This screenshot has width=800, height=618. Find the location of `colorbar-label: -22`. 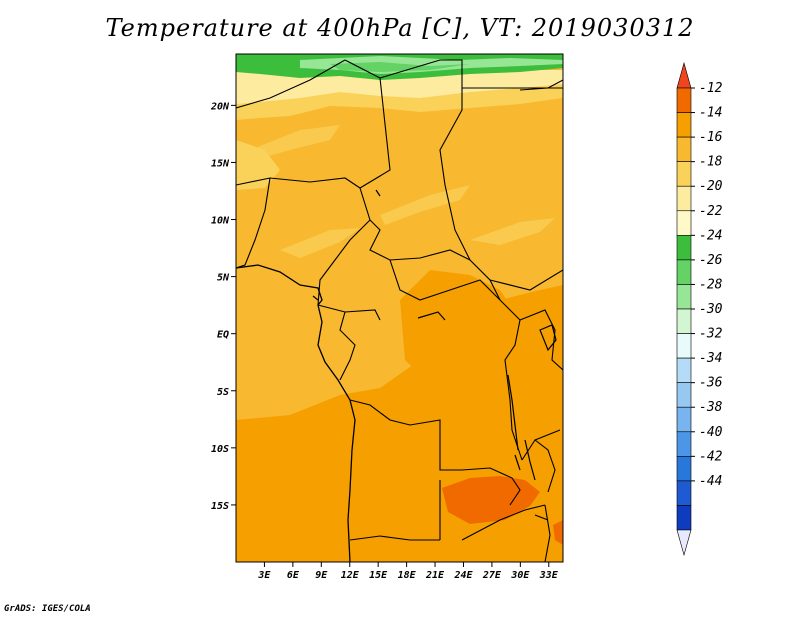

colorbar-label: -22 is located at coordinates (711, 211).